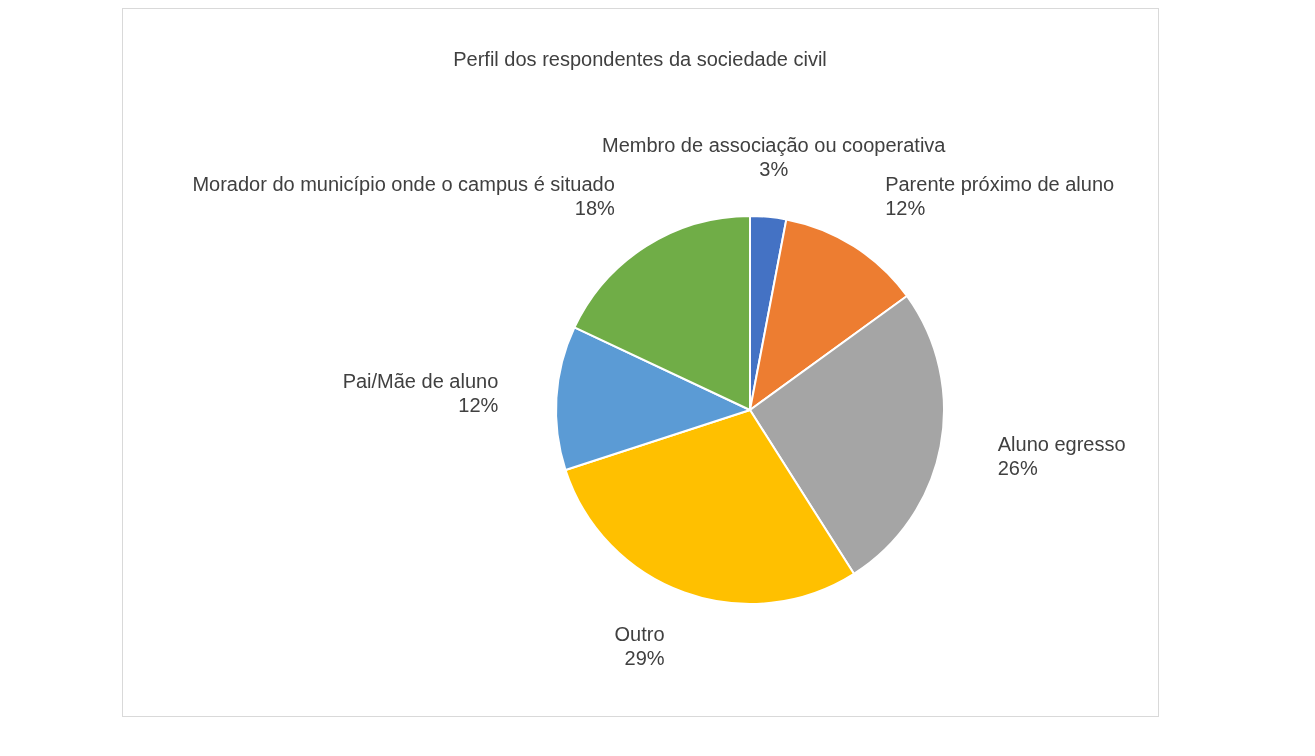 This screenshot has width=1315, height=756. Describe the element at coordinates (644, 657) in the screenshot. I see `data-label: 29%` at that location.